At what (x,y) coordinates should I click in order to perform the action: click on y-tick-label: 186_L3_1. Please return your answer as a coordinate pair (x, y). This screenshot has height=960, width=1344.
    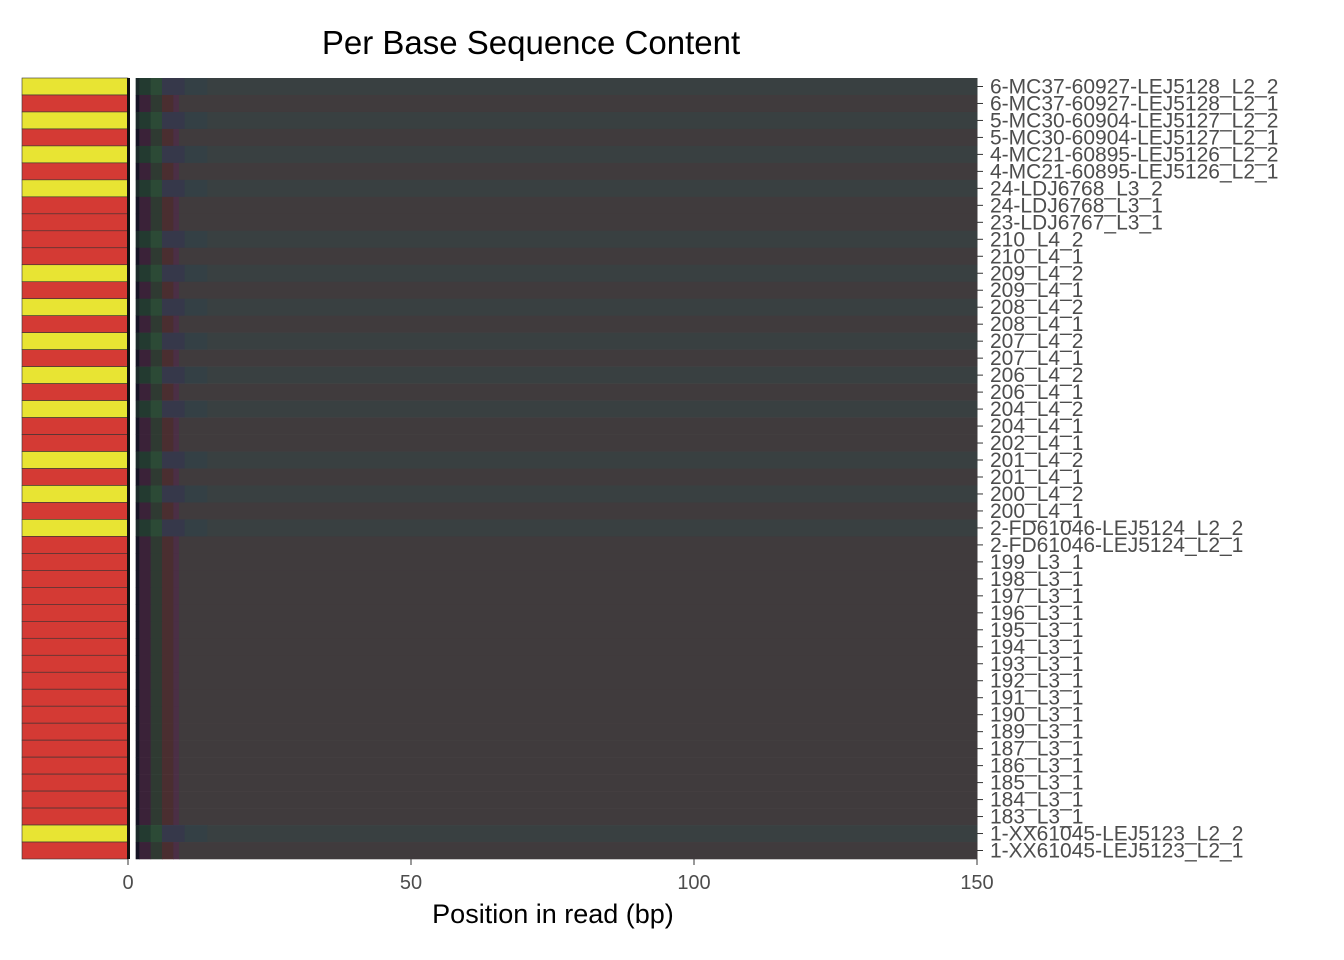
    Looking at the image, I should click on (1036, 766).